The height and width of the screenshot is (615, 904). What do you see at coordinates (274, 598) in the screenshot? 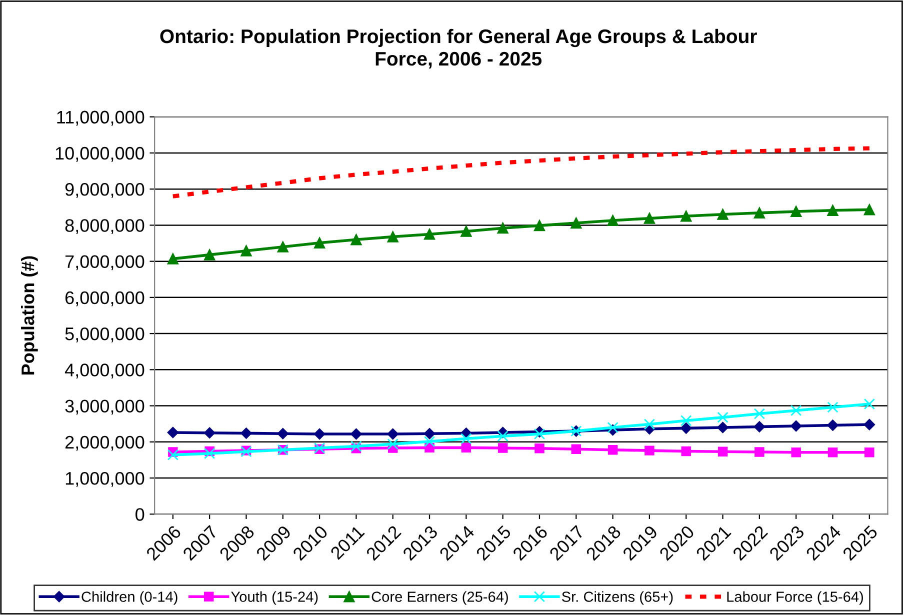
I see `legend-label: Youth (15-24)` at bounding box center [274, 598].